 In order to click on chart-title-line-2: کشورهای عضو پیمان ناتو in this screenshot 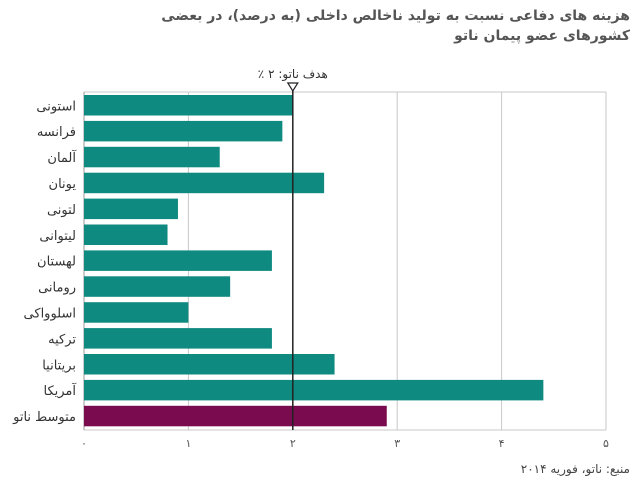, I will do `click(542, 36)`.